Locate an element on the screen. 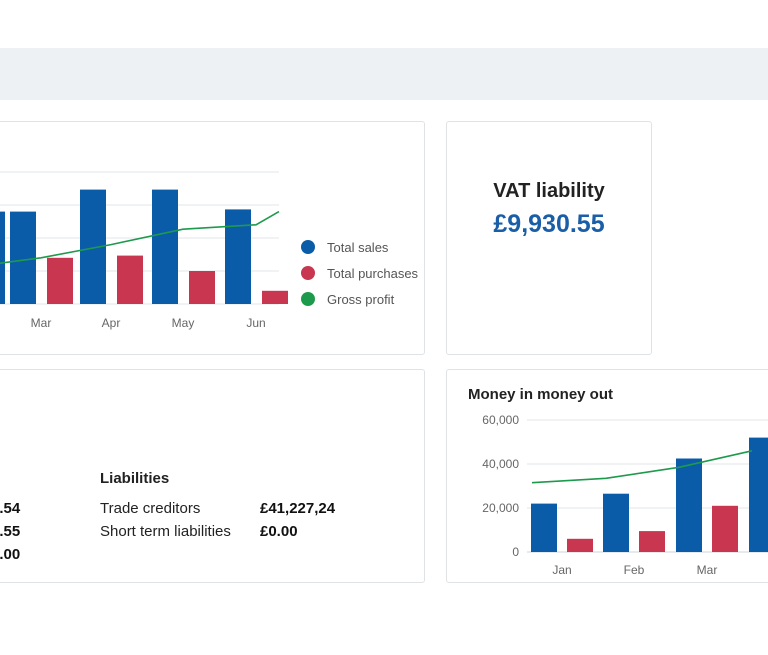  money-in-money-out-chart: 60,000 40,000 20,000 0 Jan Feb Mar is located at coordinates (625, 495).